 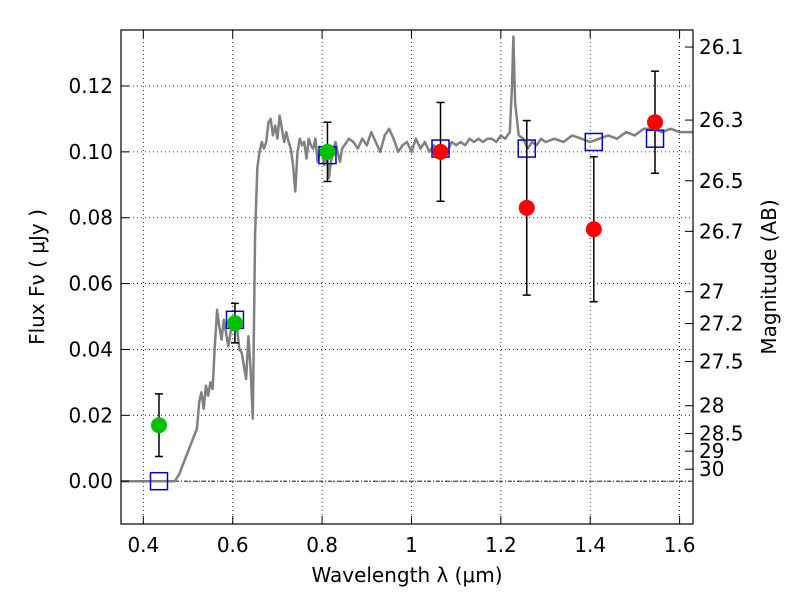 I want to click on y2-tick-label: 28, so click(x=711, y=406).